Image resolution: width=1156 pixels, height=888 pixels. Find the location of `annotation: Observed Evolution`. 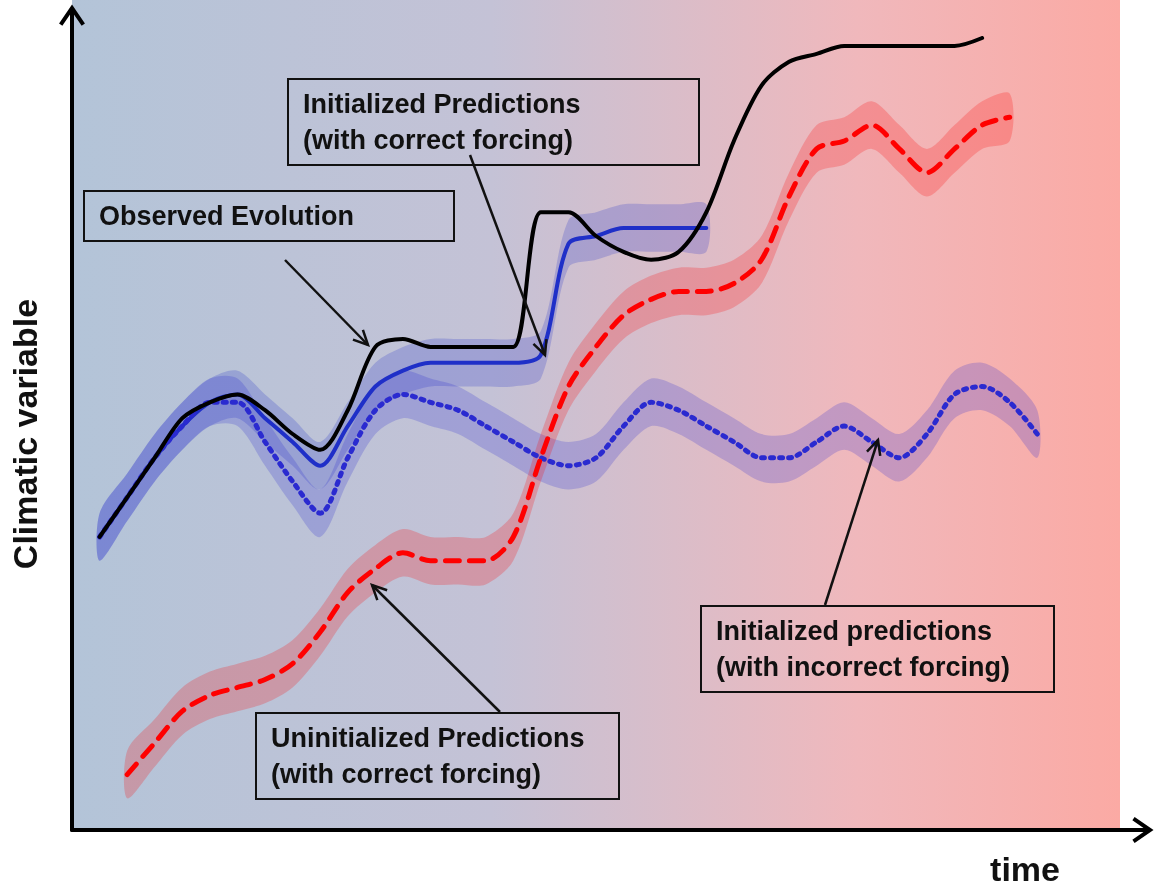

annotation: Observed Evolution is located at coordinates (269, 216).